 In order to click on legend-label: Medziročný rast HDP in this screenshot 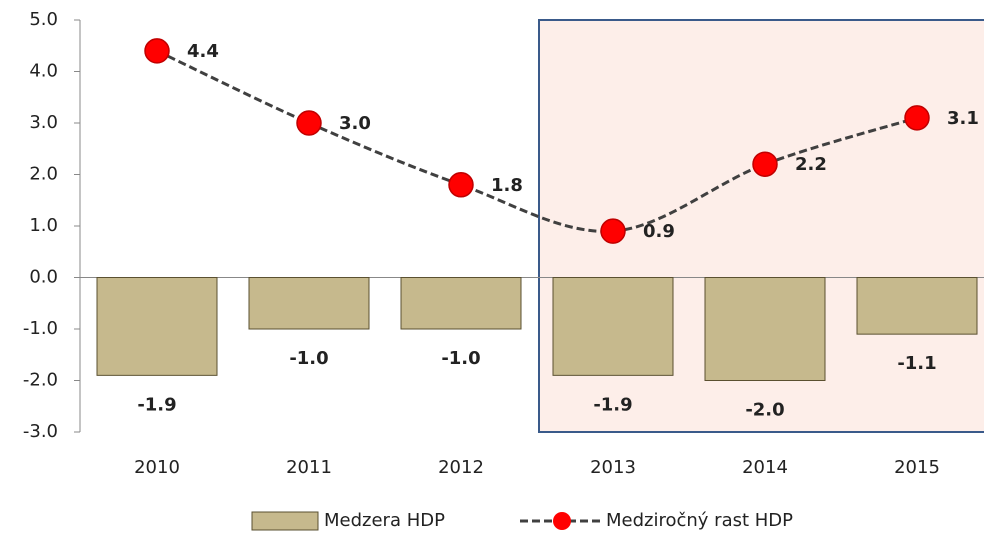, I will do `click(699, 520)`.